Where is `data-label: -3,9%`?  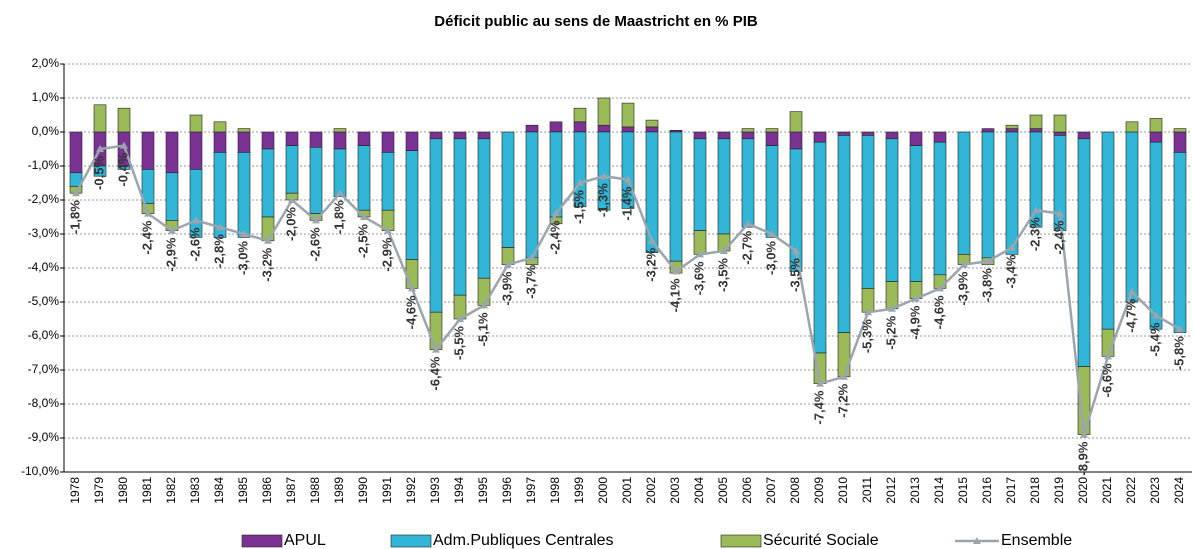
data-label: -3,9% is located at coordinates (962, 288).